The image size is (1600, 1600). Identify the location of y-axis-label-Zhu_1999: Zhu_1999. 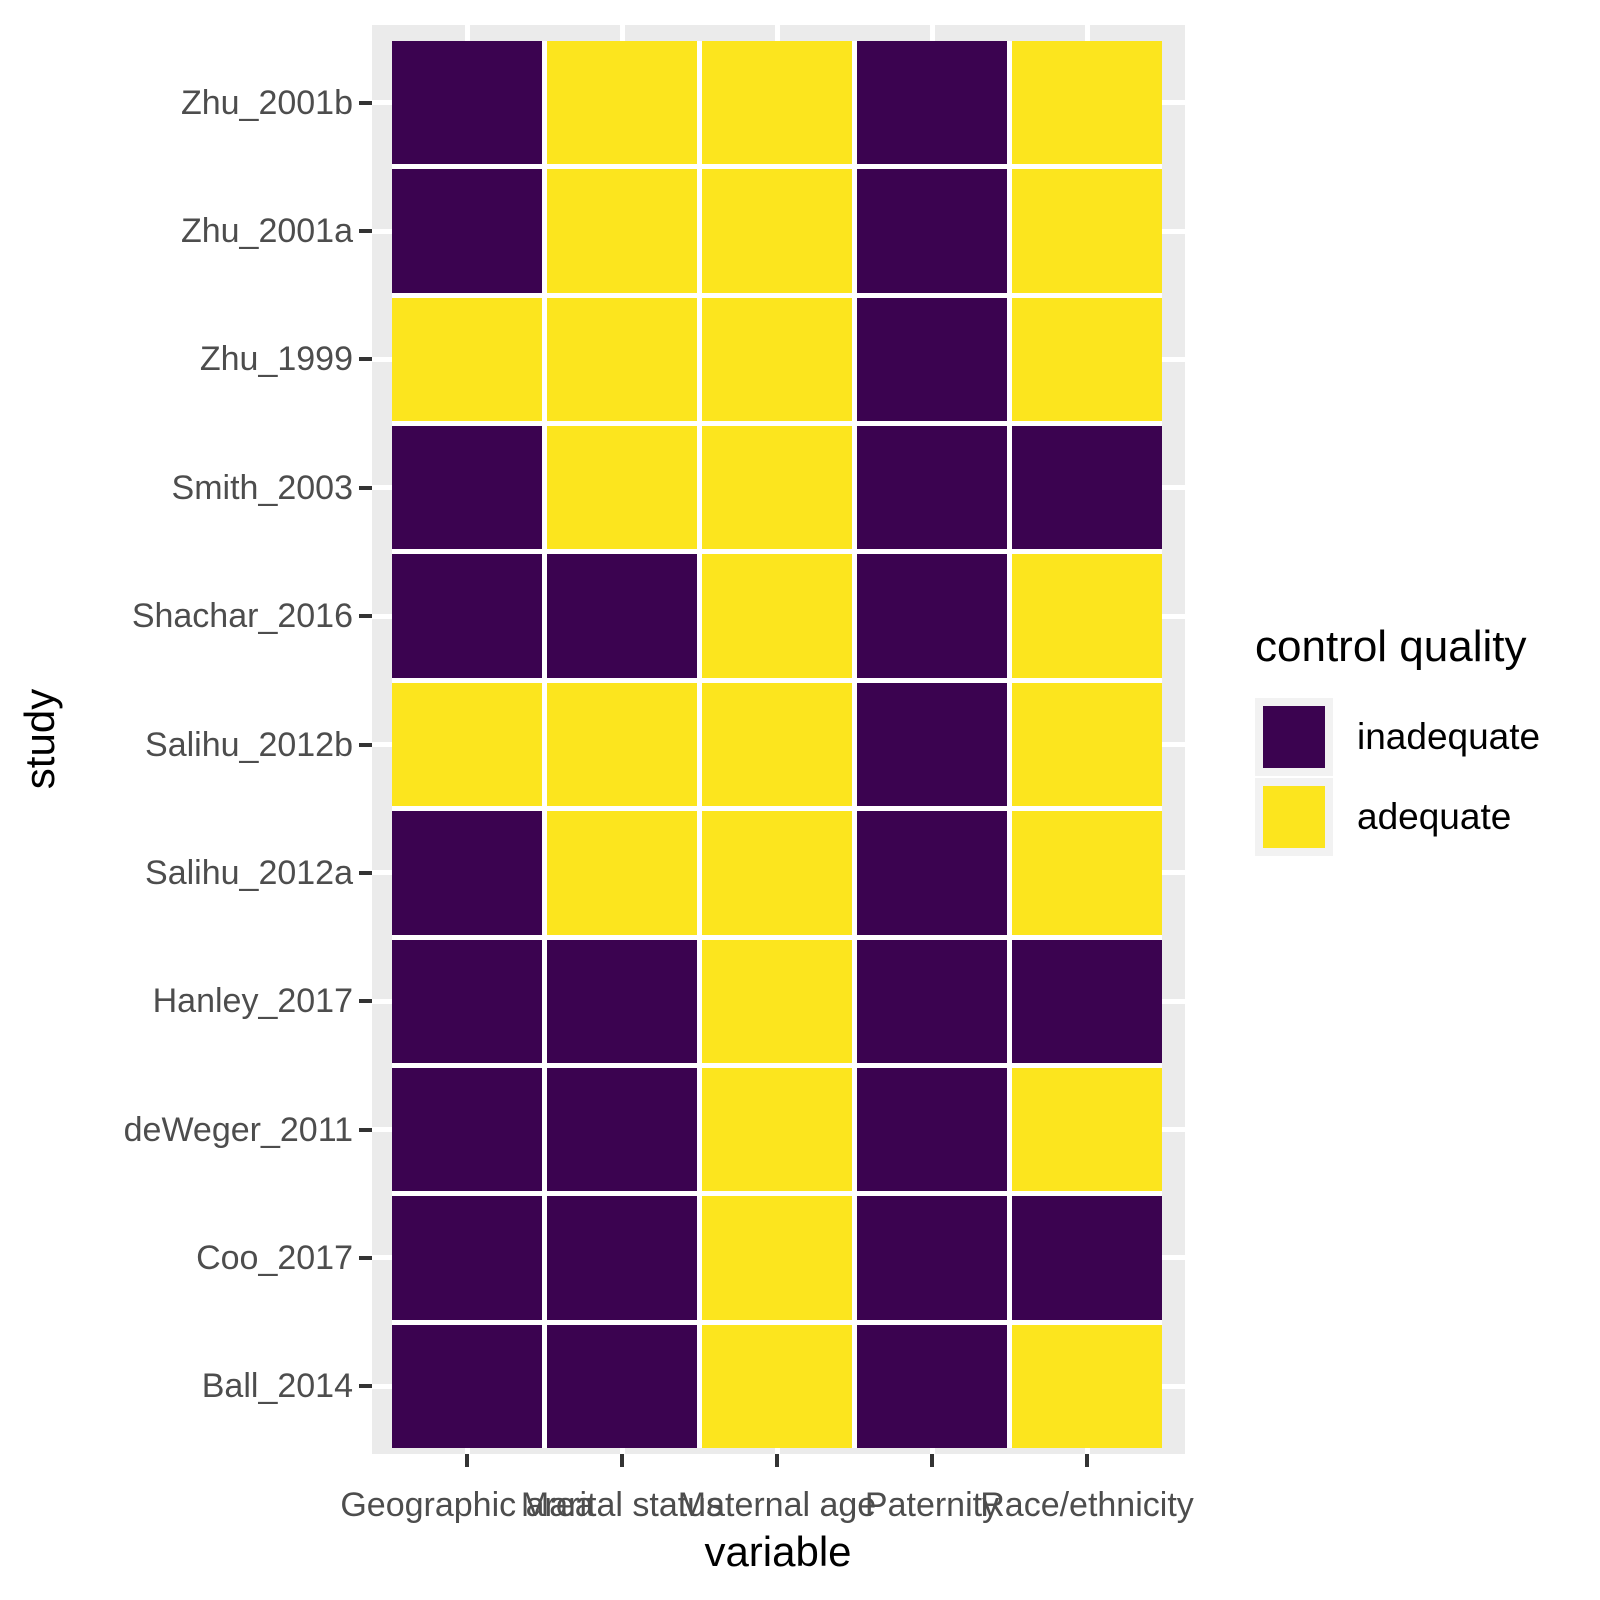
(276, 359).